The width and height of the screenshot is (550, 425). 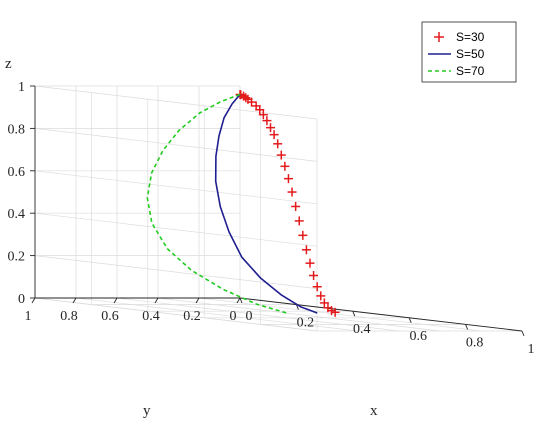 What do you see at coordinates (21, 87) in the screenshot?
I see `z-tick-label: 1` at bounding box center [21, 87].